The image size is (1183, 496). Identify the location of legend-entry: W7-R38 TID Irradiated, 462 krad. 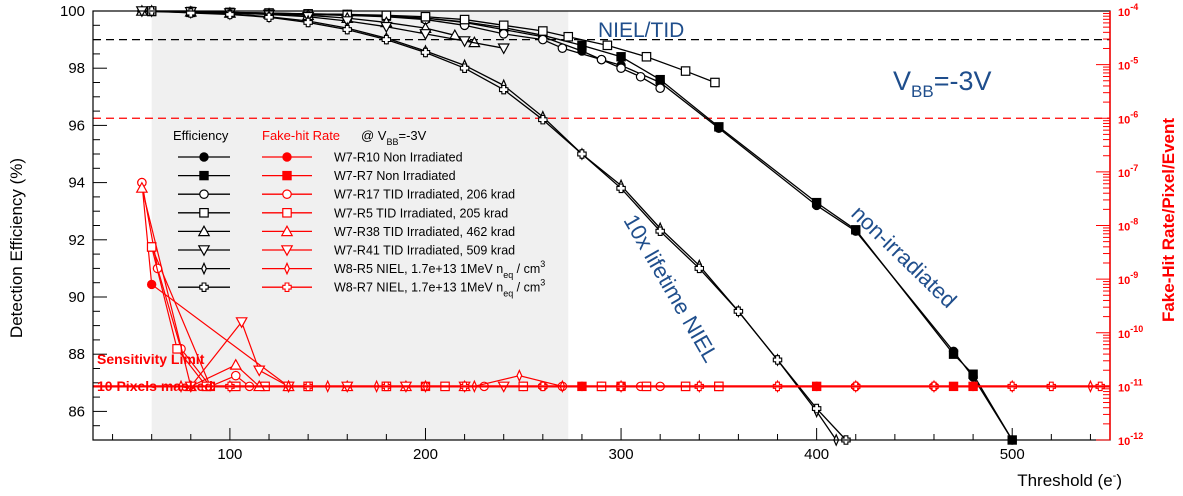
(346, 232).